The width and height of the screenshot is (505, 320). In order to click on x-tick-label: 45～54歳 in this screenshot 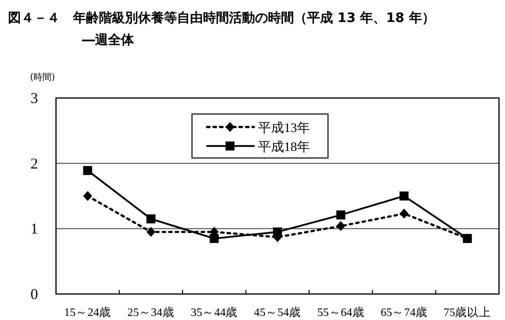, I will do `click(277, 312)`.